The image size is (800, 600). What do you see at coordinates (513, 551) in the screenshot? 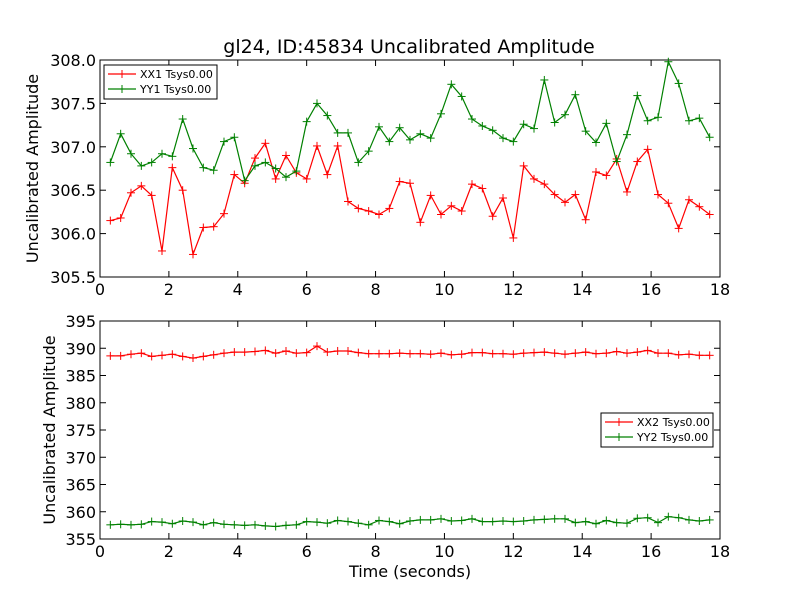
I see `x-tick-label: 12` at bounding box center [513, 551].